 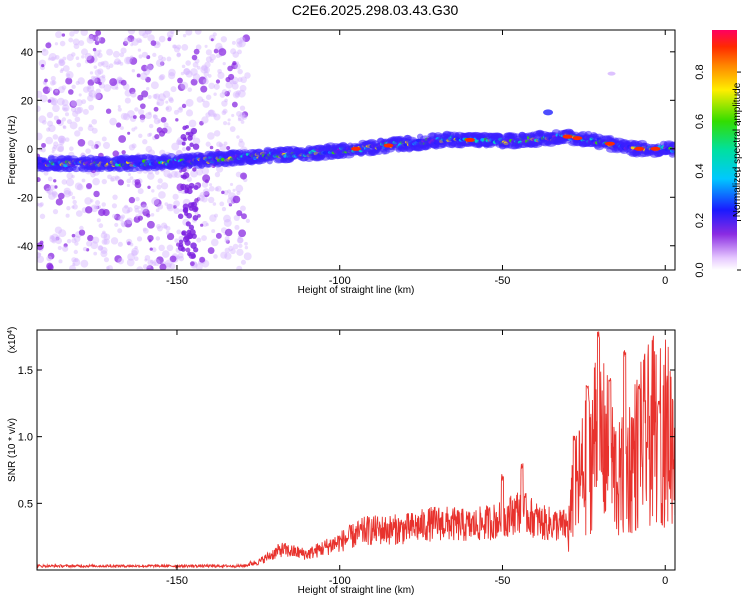 I want to click on colorbar-label: Normalized spectral amplitude, so click(x=737, y=149).